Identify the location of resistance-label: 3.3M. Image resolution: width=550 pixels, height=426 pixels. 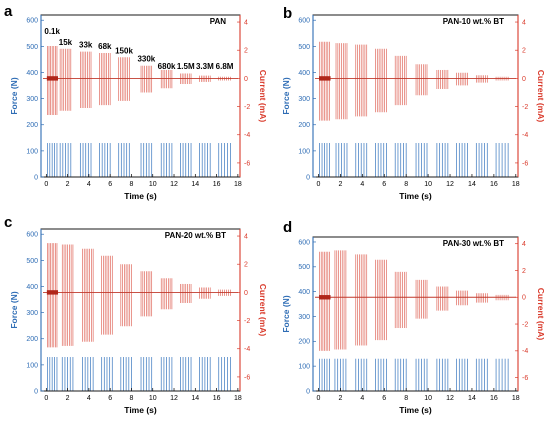
(205, 66).